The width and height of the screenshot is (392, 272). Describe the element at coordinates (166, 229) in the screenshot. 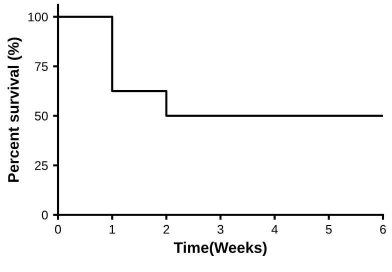

I see `x-tick-label: 2` at that location.